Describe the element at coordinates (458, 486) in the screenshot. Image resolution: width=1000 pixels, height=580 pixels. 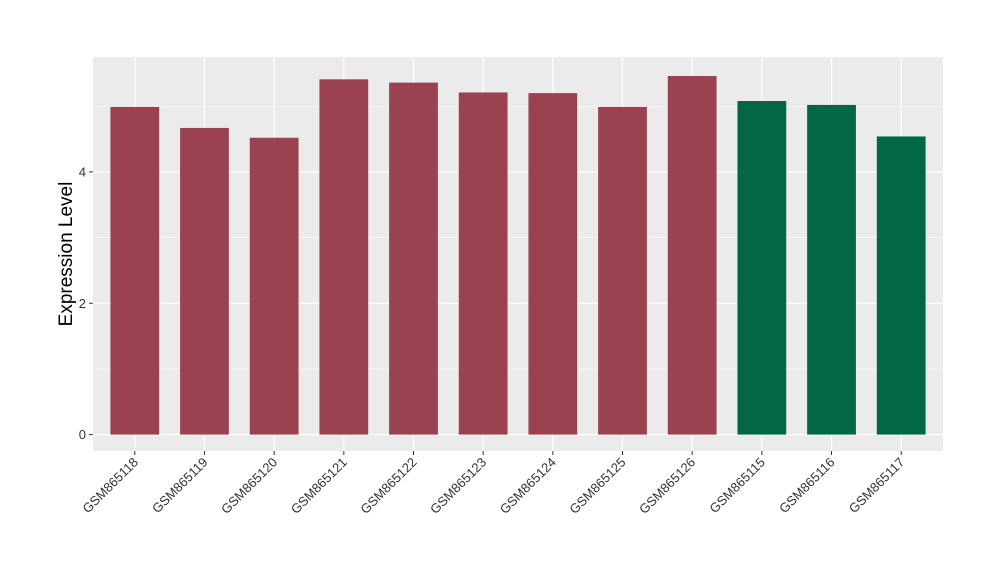
I see `x-tick-label: GSM865123` at that location.